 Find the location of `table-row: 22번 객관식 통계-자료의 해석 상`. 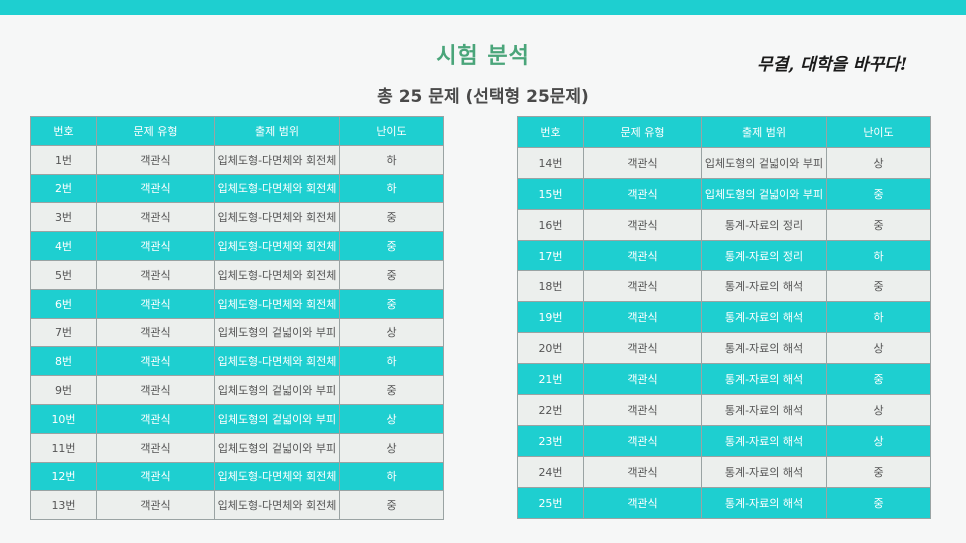

table-row: 22번 객관식 통계-자료의 해석 상 is located at coordinates (724, 410).